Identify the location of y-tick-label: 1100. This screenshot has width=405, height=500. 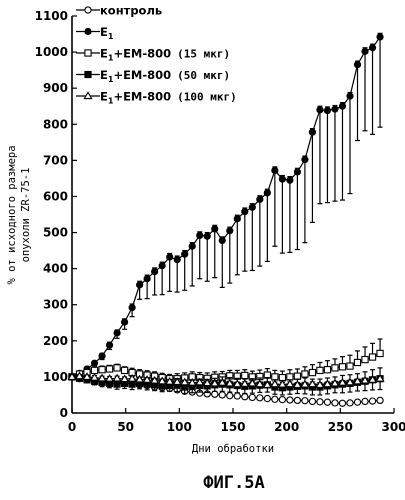
(51, 16).